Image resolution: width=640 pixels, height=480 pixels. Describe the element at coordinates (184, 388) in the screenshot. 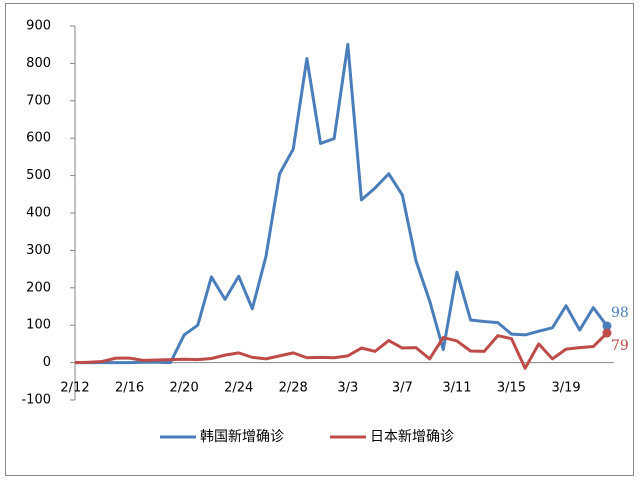

I see `x-tick-label: 2/20` at that location.